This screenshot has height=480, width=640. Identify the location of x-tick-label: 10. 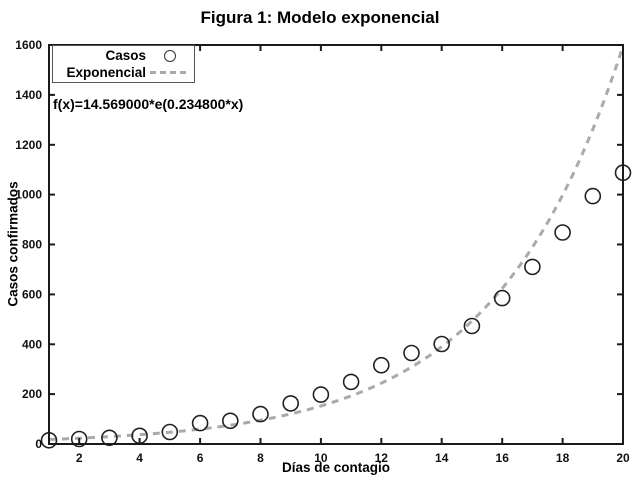
(321, 458).